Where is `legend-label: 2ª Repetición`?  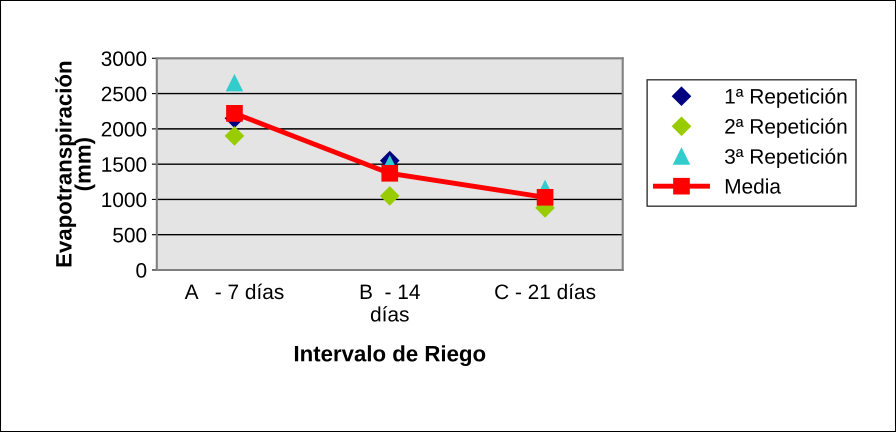 legend-label: 2ª Repetición is located at coordinates (785, 128).